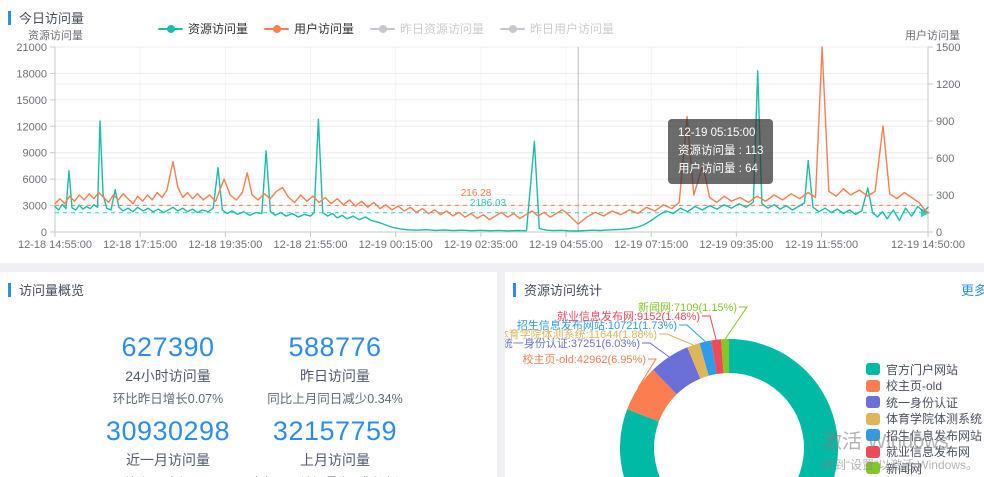 This screenshot has height=477, width=984. Describe the element at coordinates (584, 360) in the screenshot. I see `pie-label-校主页-old: 校主页-old:42962(6.95%)` at that location.